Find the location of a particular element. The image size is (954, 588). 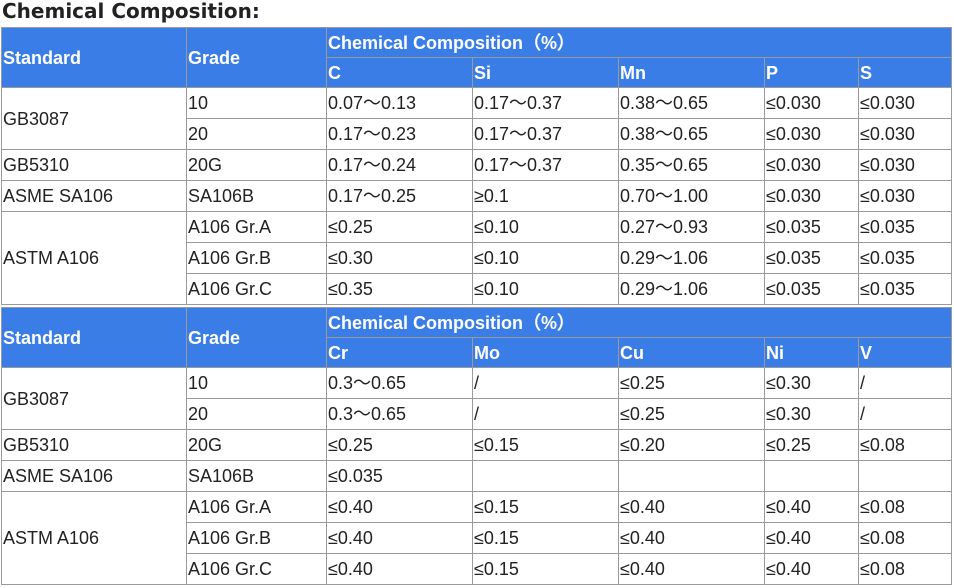

header-cell: Cr is located at coordinates (399, 352).